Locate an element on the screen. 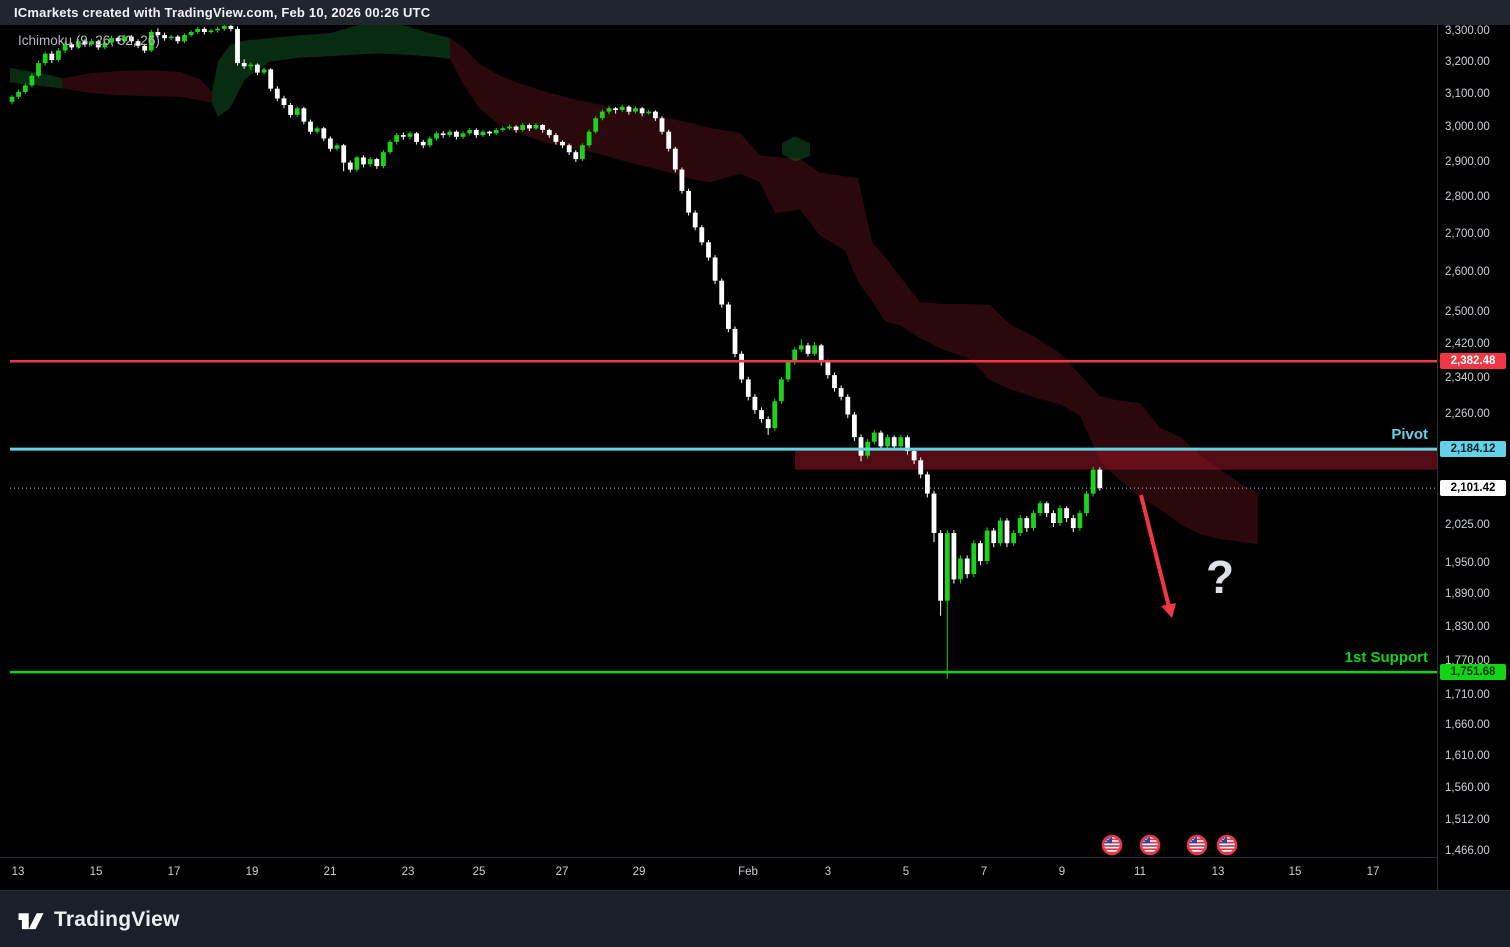 The width and height of the screenshot is (1510, 947). price-axis-tick: 1,560.00 is located at coordinates (1467, 788).